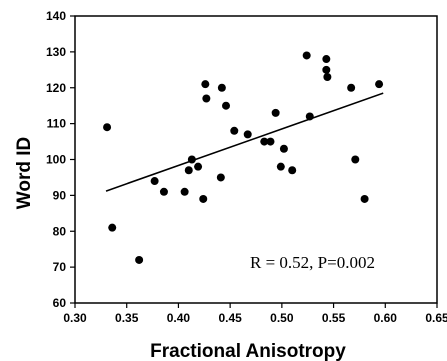  What do you see at coordinates (75, 318) in the screenshot?
I see `x-tick-label: 0.30` at bounding box center [75, 318].